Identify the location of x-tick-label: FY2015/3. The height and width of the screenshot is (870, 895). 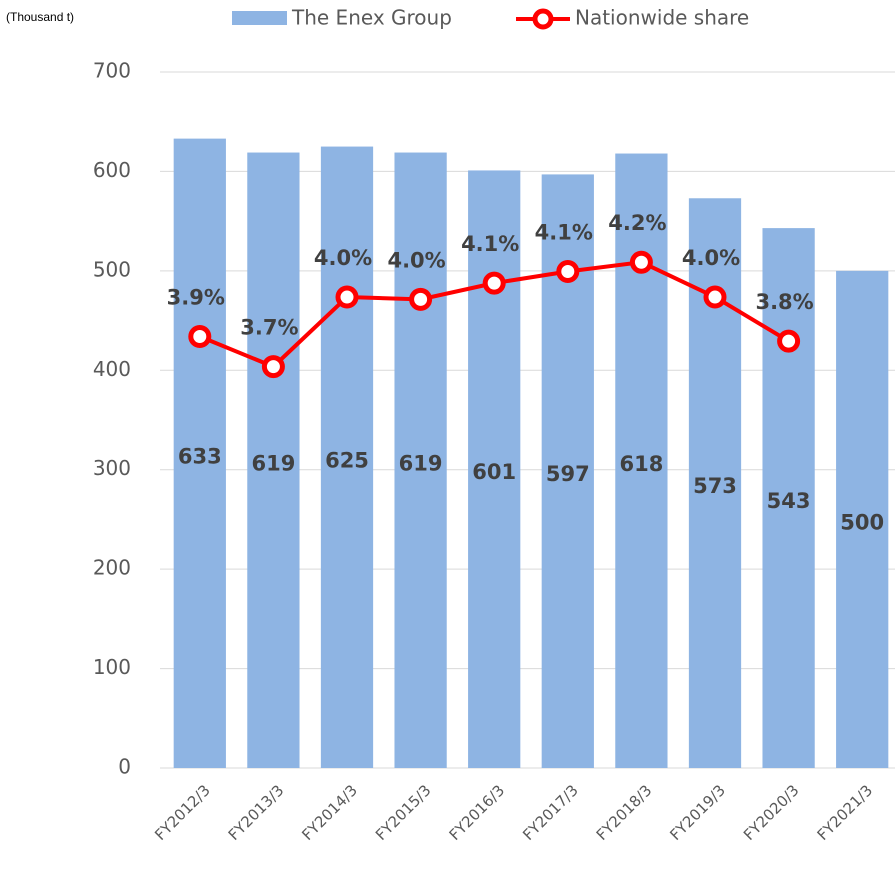
(403, 812).